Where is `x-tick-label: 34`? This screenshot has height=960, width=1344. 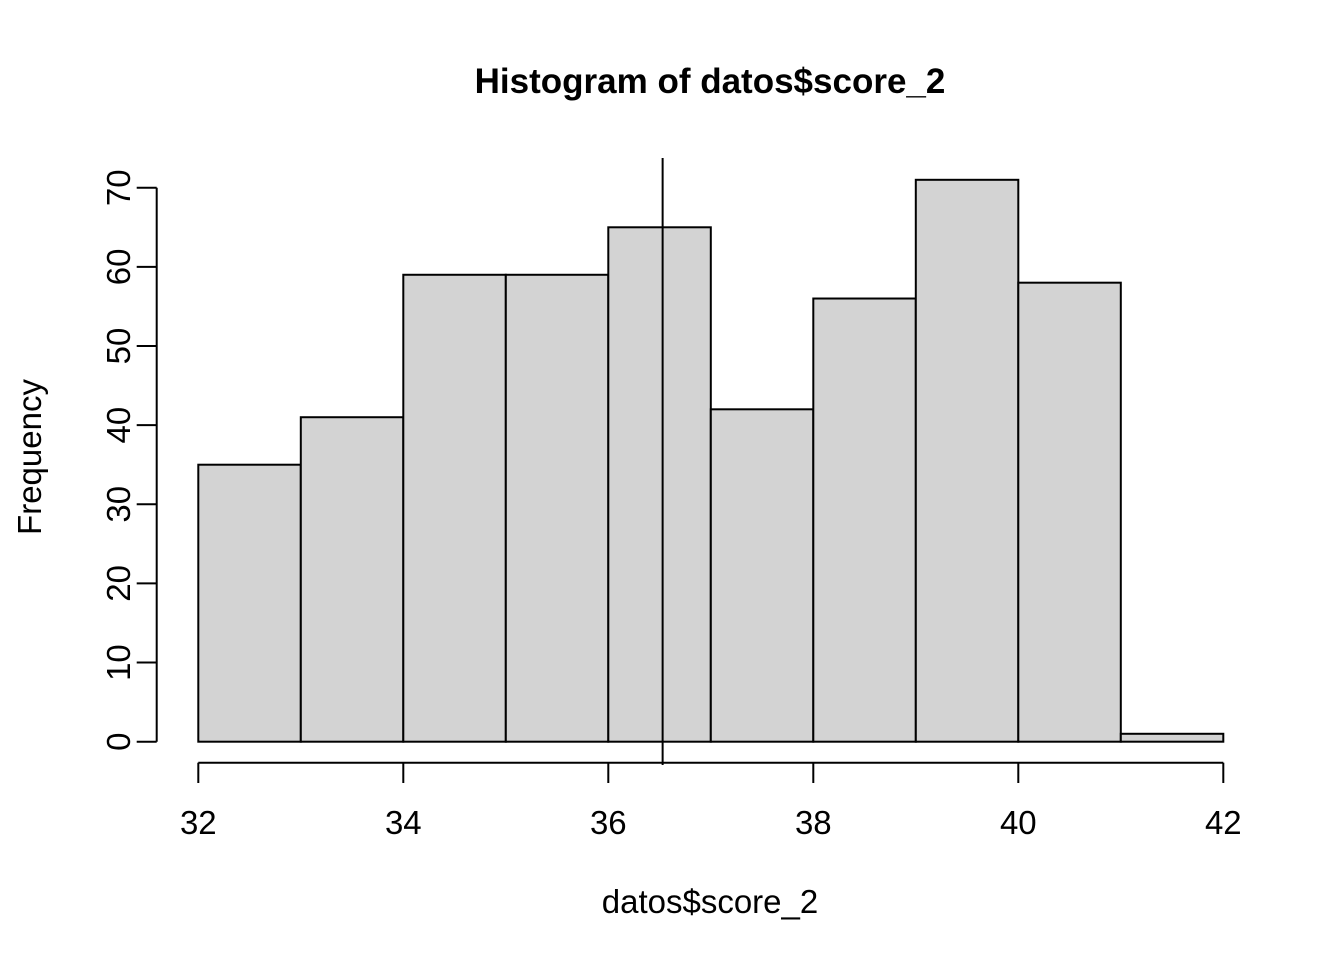 x-tick-label: 34 is located at coordinates (403, 822).